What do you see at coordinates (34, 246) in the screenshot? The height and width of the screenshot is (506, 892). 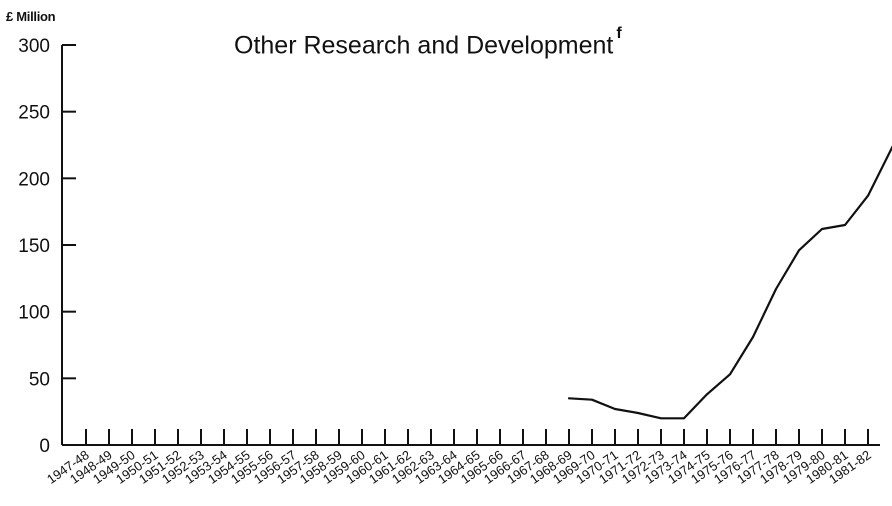 I see `y-tick-label: 150` at bounding box center [34, 246].